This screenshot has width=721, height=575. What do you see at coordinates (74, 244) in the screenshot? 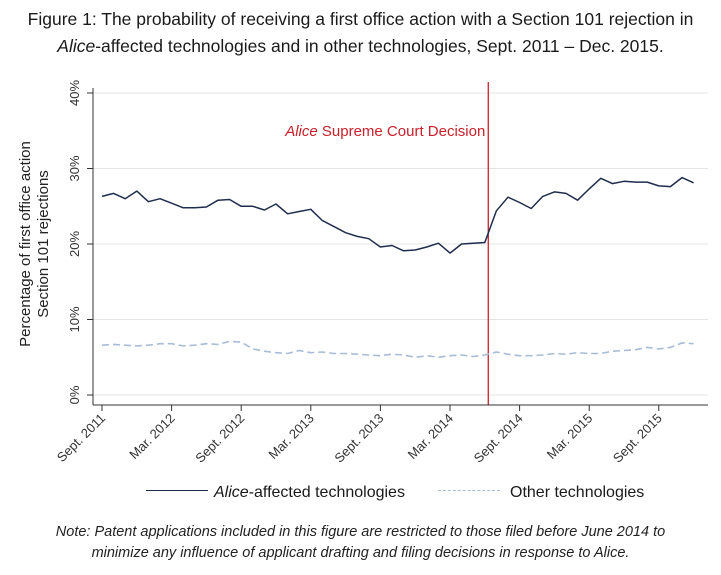
I see `y-tick-label-20: 20%` at bounding box center [74, 244].